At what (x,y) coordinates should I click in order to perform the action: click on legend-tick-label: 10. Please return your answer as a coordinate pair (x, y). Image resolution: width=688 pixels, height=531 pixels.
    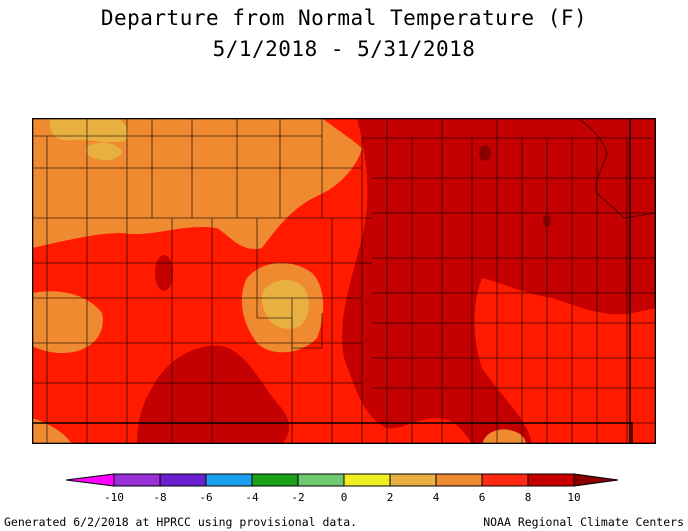
    Looking at the image, I should click on (573, 497).